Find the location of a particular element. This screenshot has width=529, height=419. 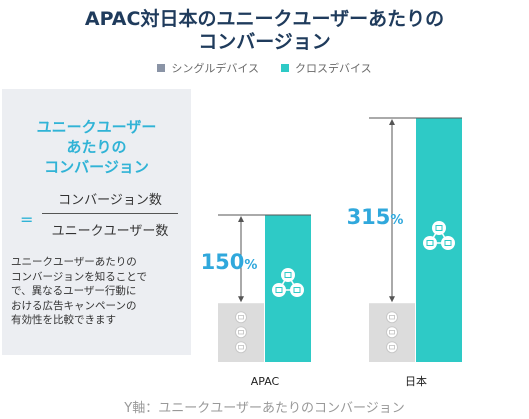

uplift-value-2: 315 is located at coordinates (369, 217).